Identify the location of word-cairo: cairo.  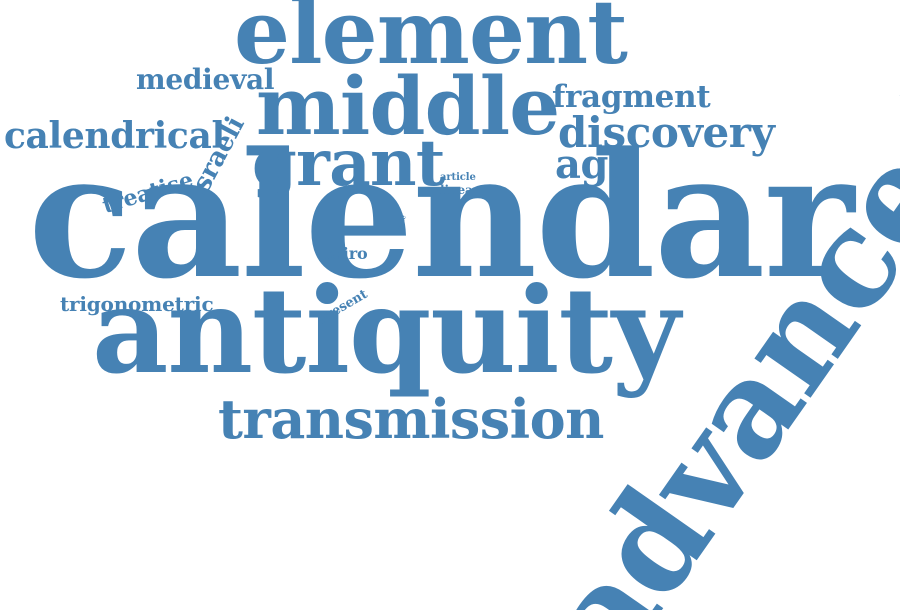
(345, 254).